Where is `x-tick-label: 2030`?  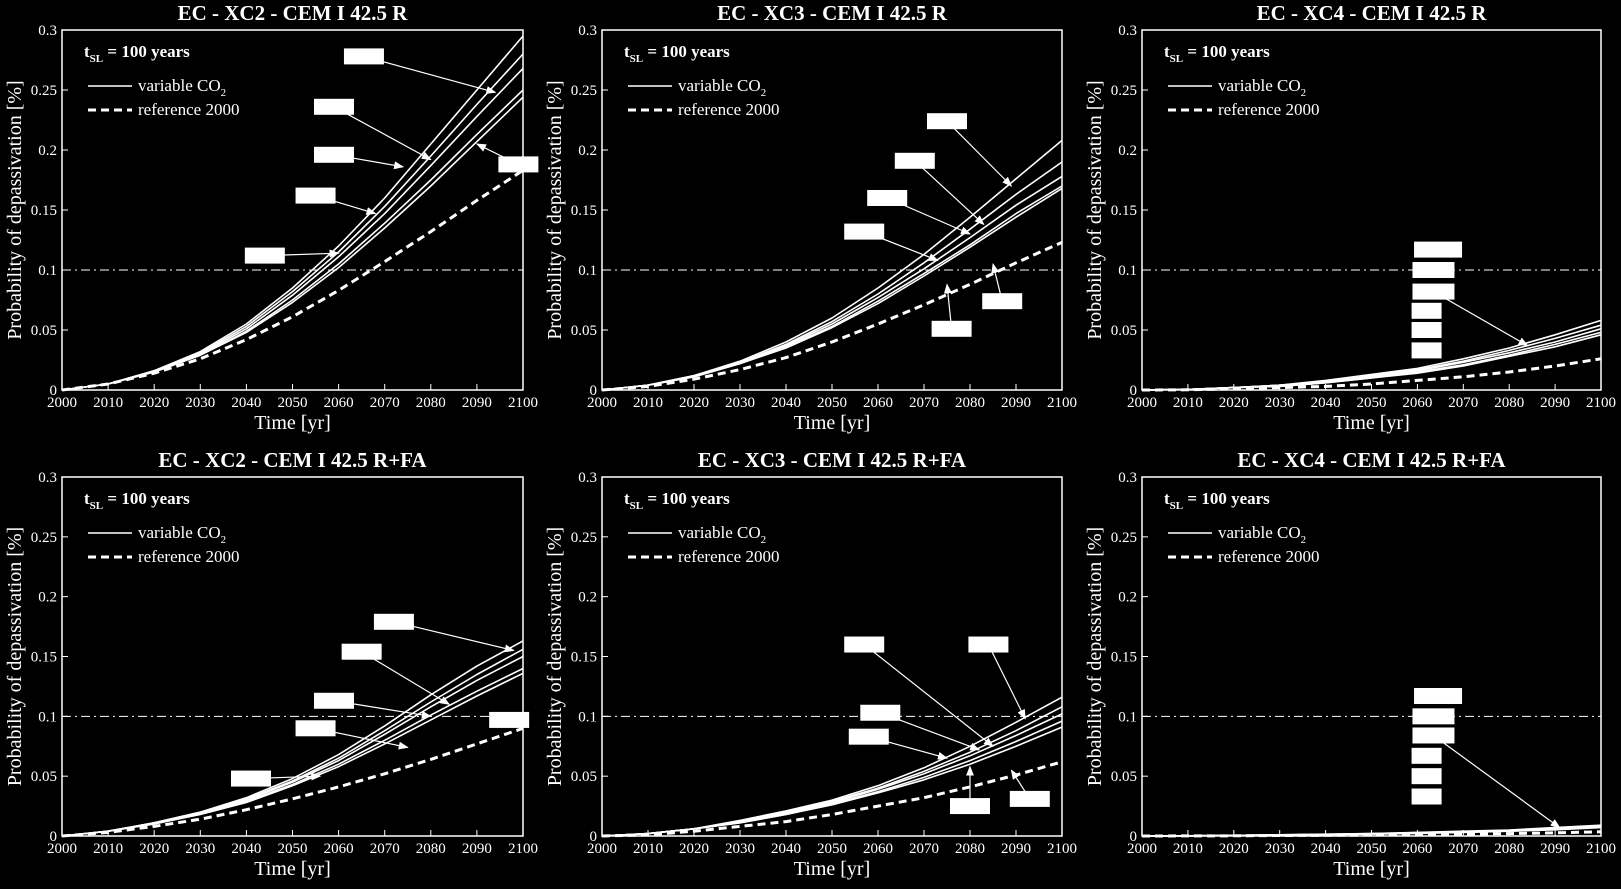 x-tick-label: 2030 is located at coordinates (200, 403).